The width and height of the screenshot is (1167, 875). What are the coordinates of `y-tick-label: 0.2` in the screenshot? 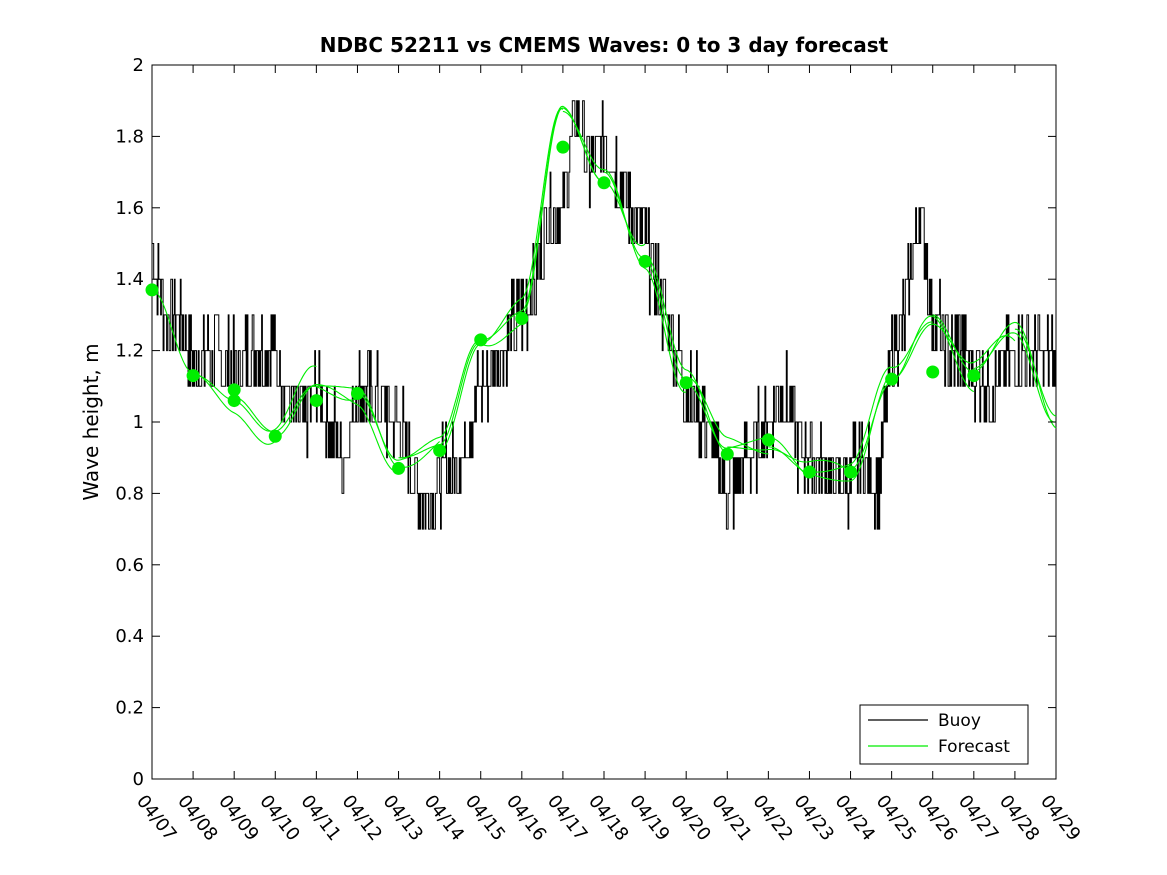 It's located at (129, 708).